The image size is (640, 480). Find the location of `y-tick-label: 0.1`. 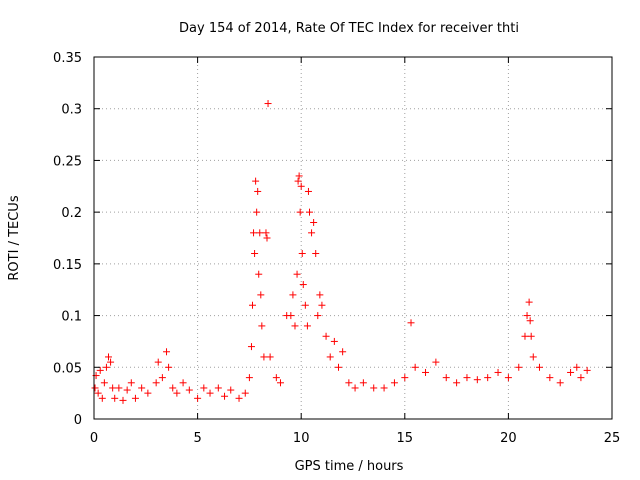

y-tick-label: 0.1 is located at coordinates (71, 317).